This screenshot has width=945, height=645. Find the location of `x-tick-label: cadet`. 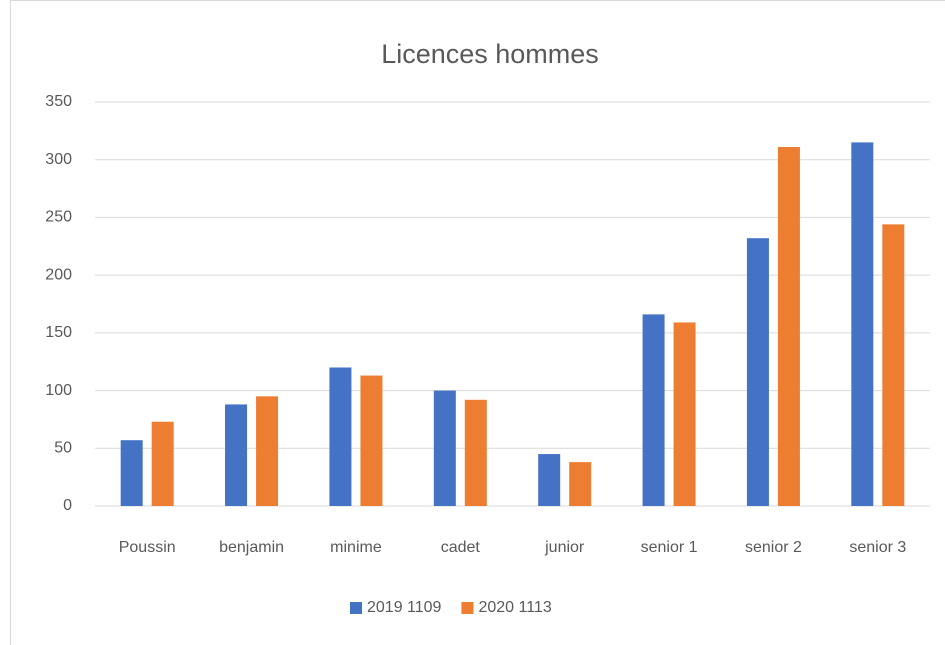

x-tick-label: cadet is located at coordinates (461, 547).